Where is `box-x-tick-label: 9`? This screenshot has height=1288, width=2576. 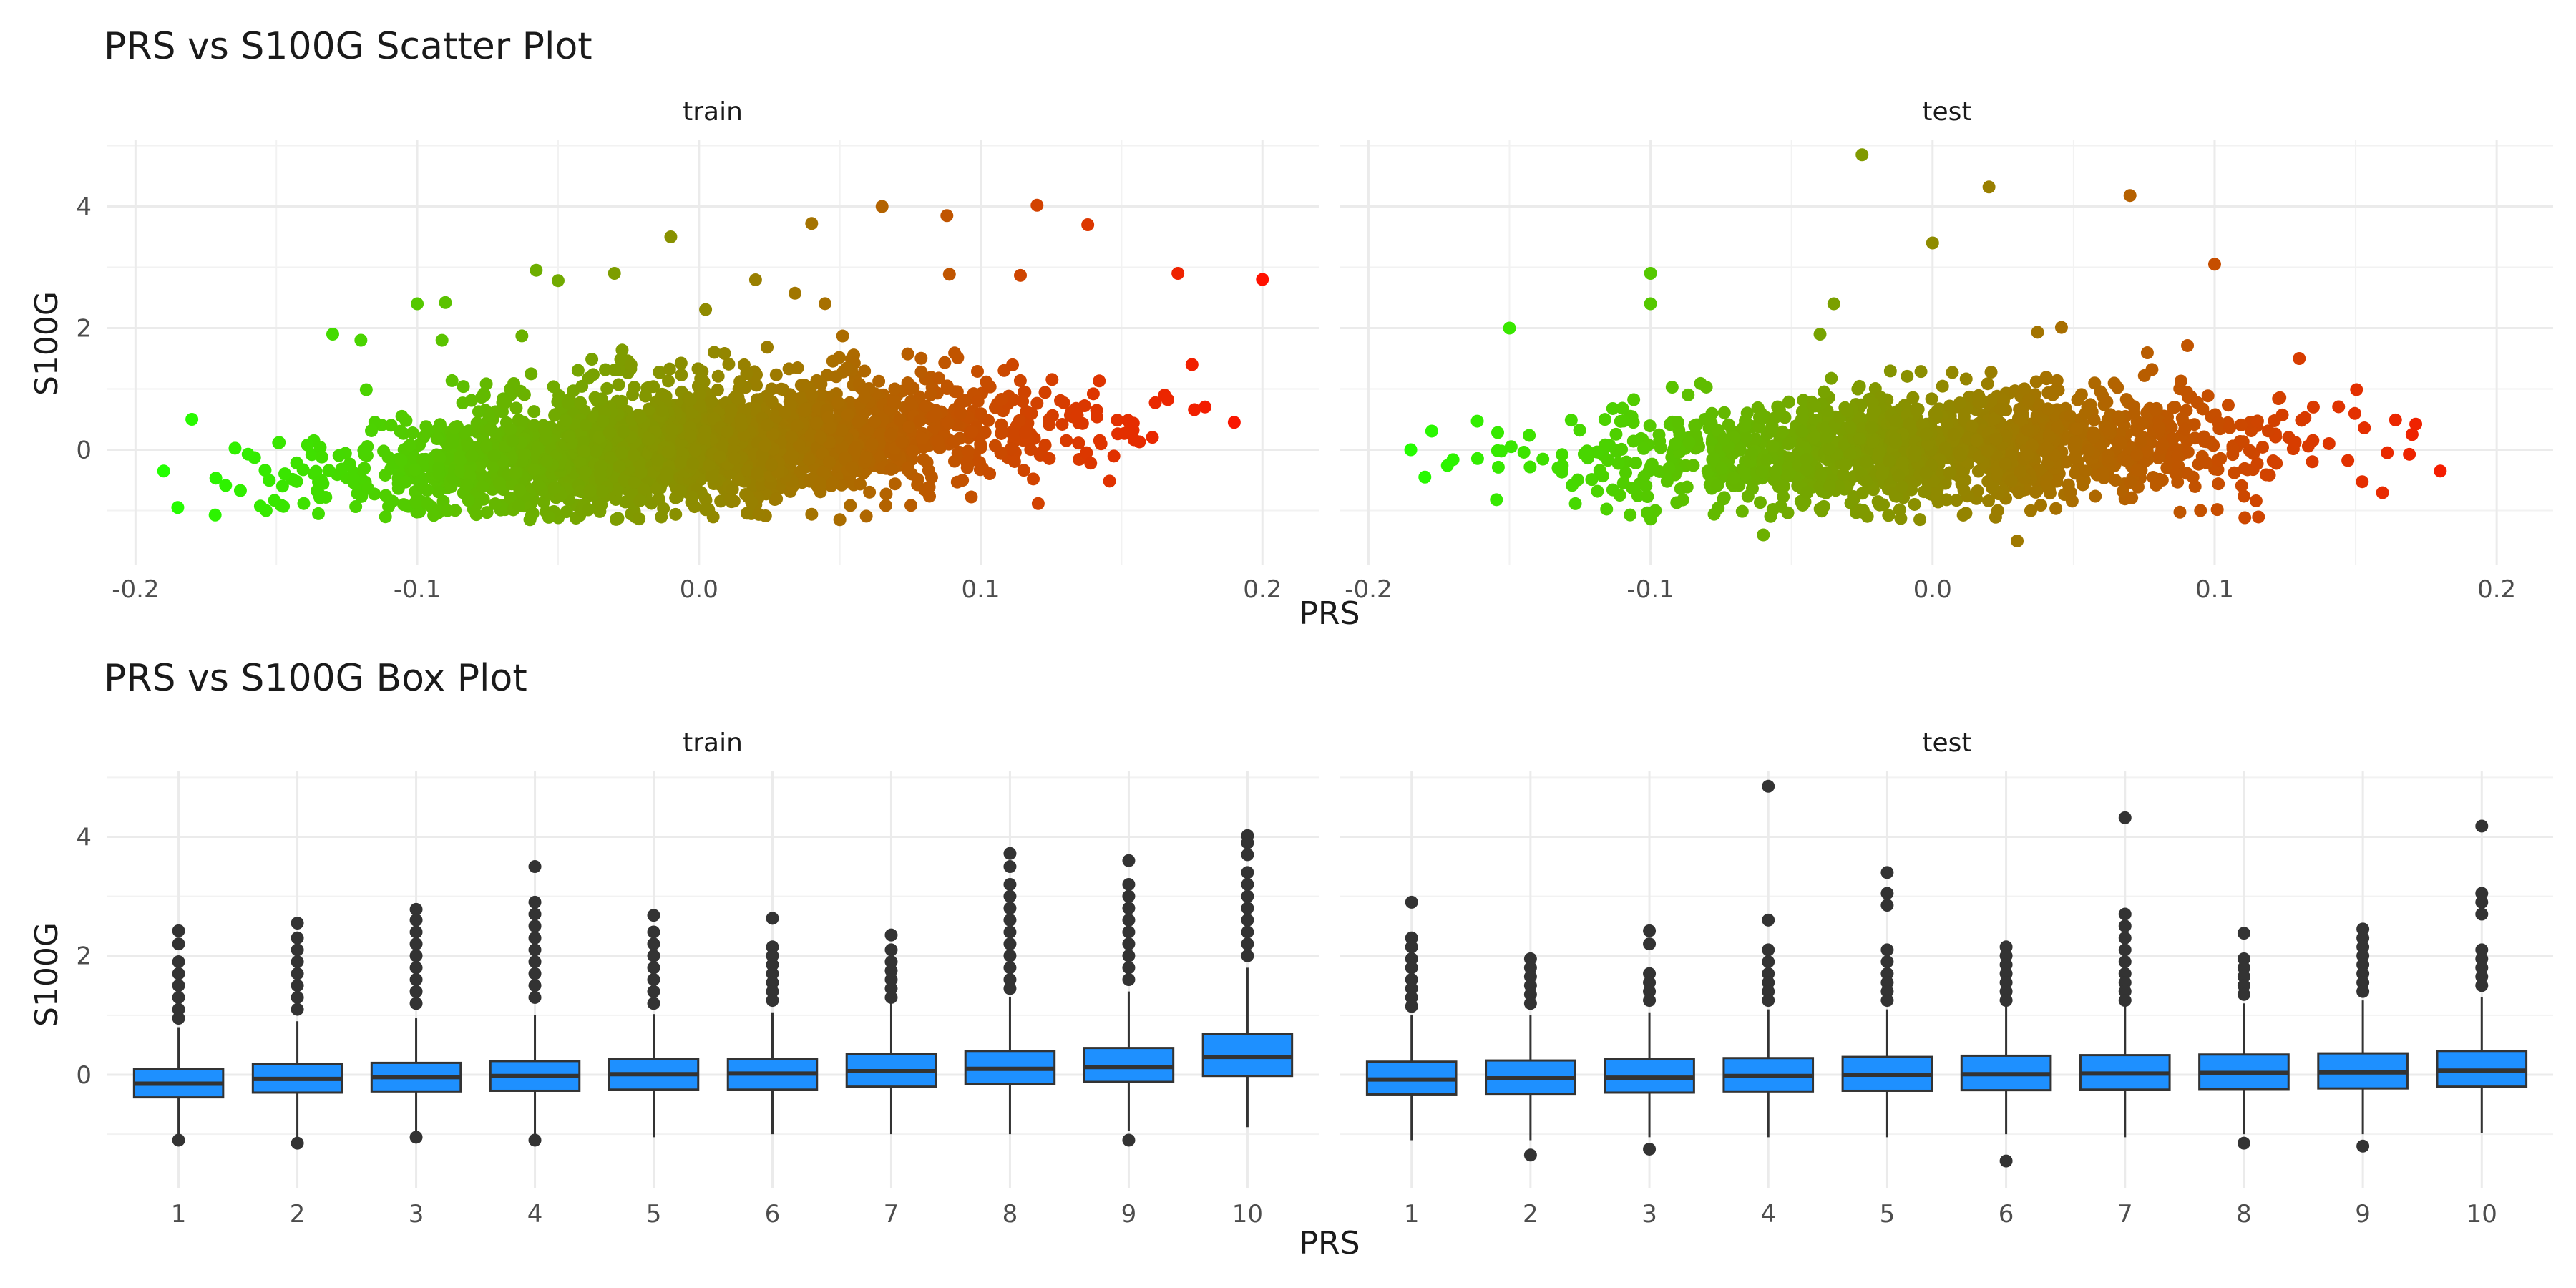 box-x-tick-label: 9 is located at coordinates (2363, 1214).